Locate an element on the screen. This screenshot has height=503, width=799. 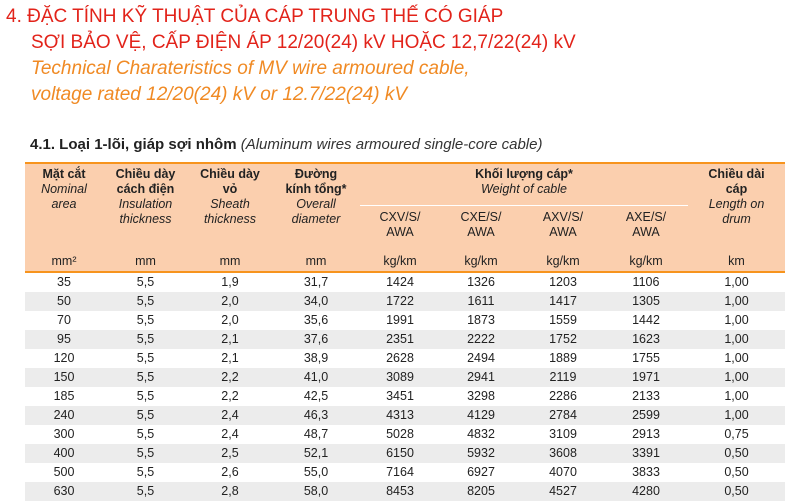
header-en: Sheath thickness is located at coordinates (230, 211).